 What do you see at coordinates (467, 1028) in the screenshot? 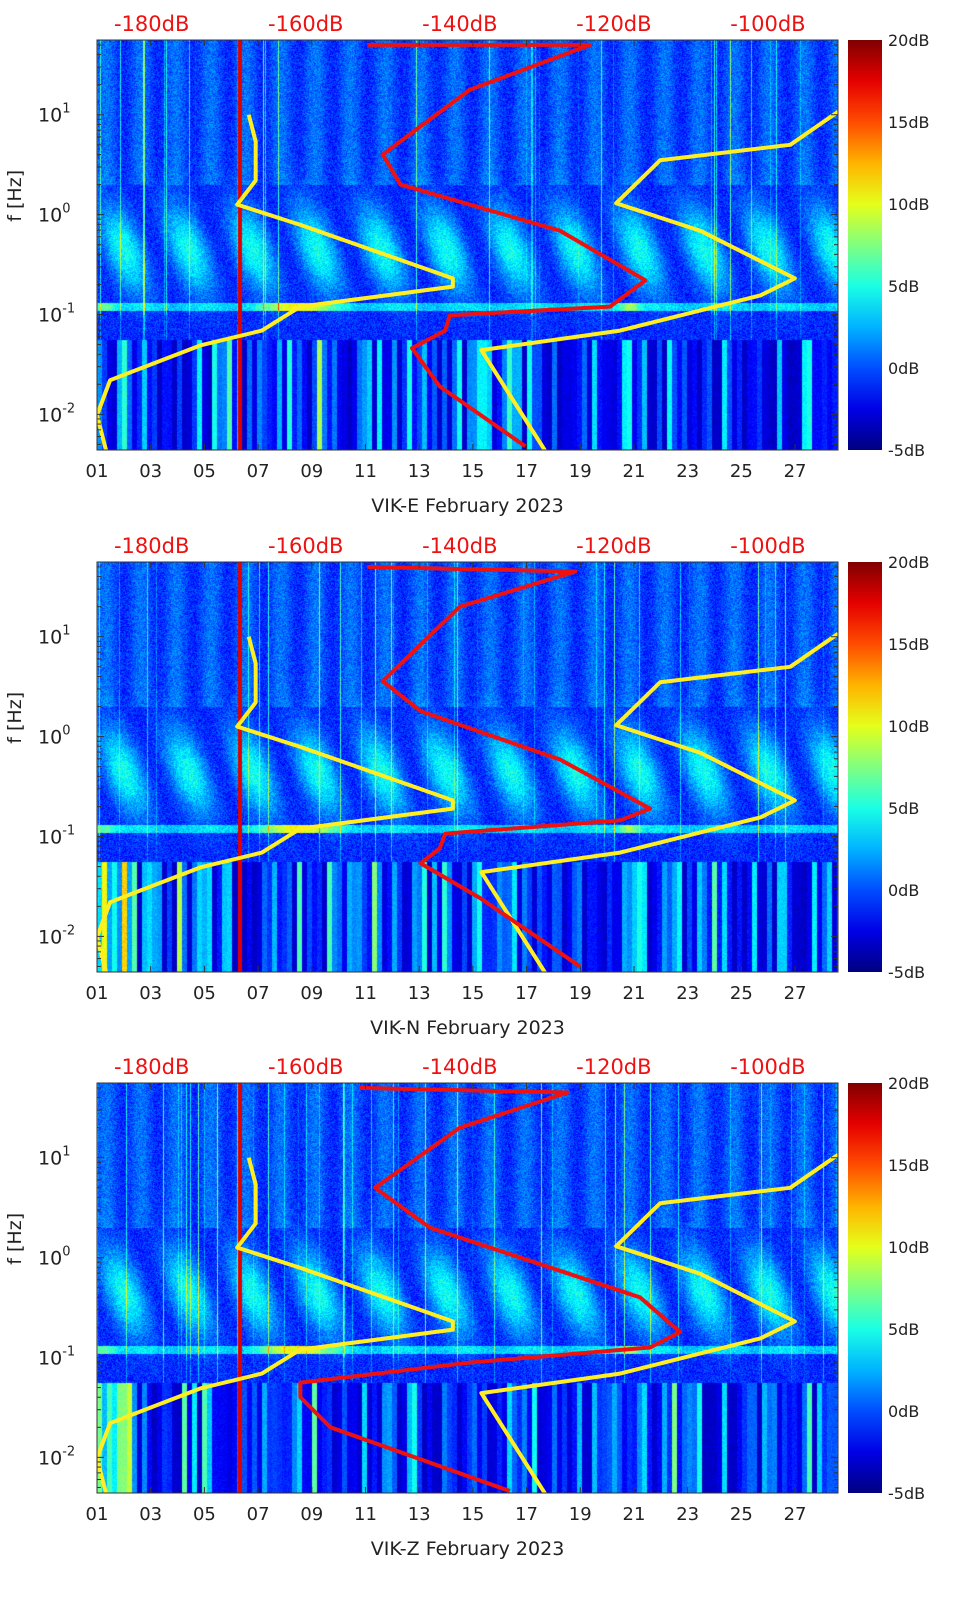
I see `x-axis-label: VIK-N February 2023` at bounding box center [467, 1028].